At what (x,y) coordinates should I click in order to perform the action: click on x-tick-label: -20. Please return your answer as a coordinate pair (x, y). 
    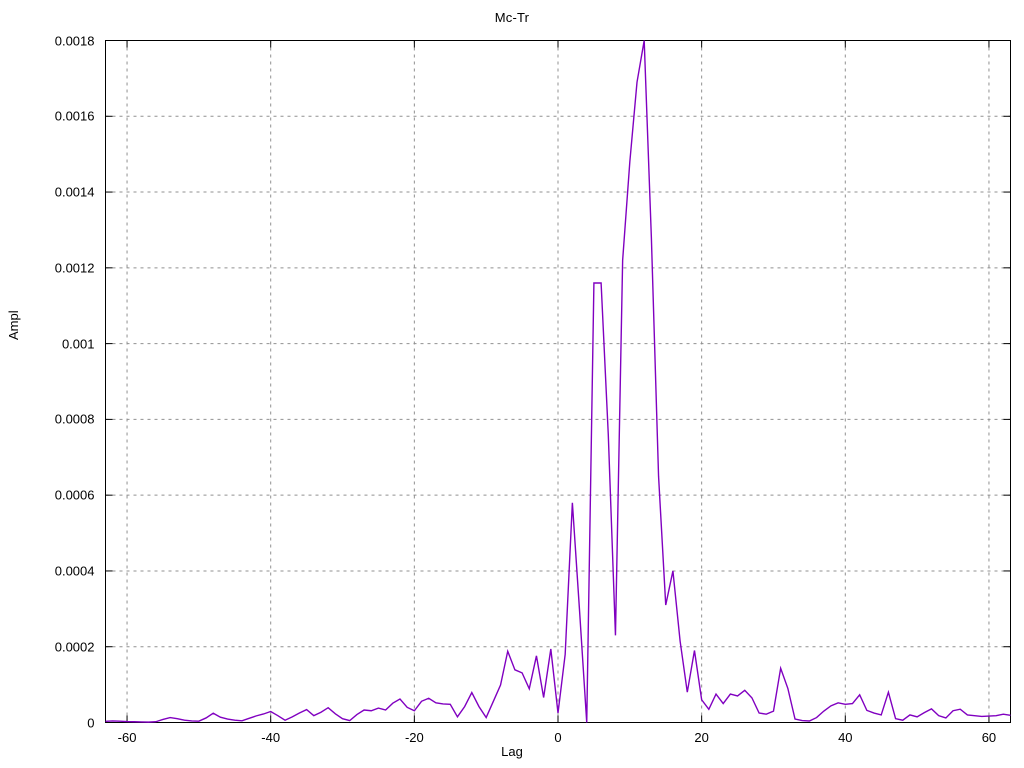
    Looking at the image, I should click on (414, 737).